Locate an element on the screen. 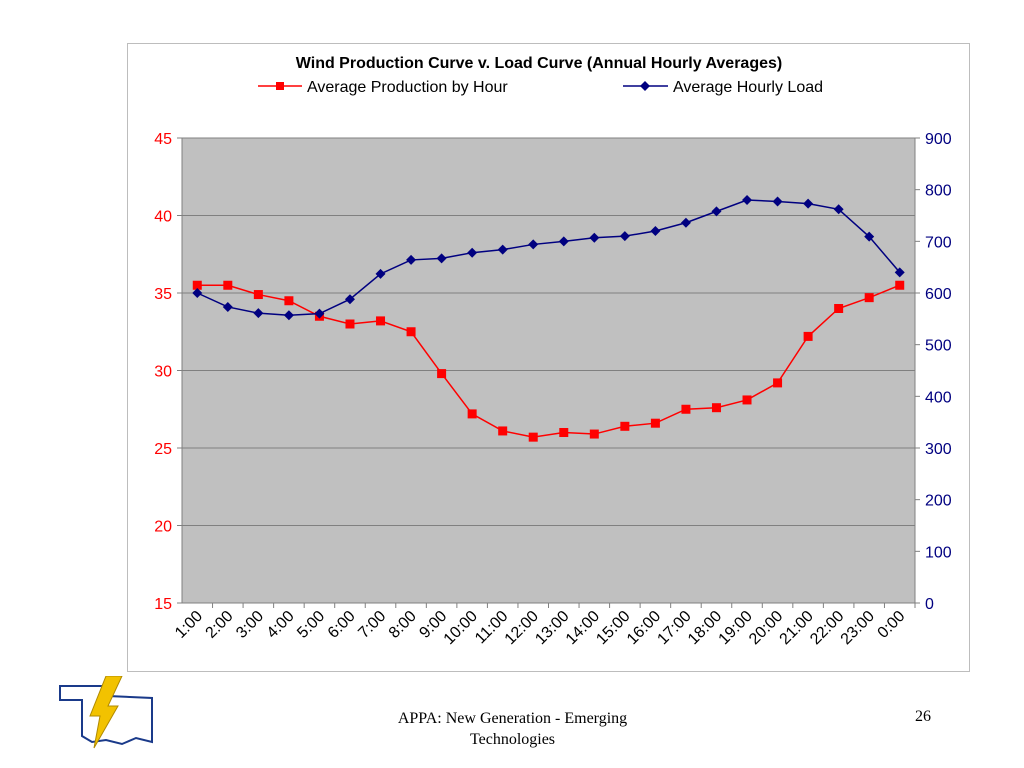 The width and height of the screenshot is (1024, 768). x-axis-tick-label: 18:00 is located at coordinates (705, 628).